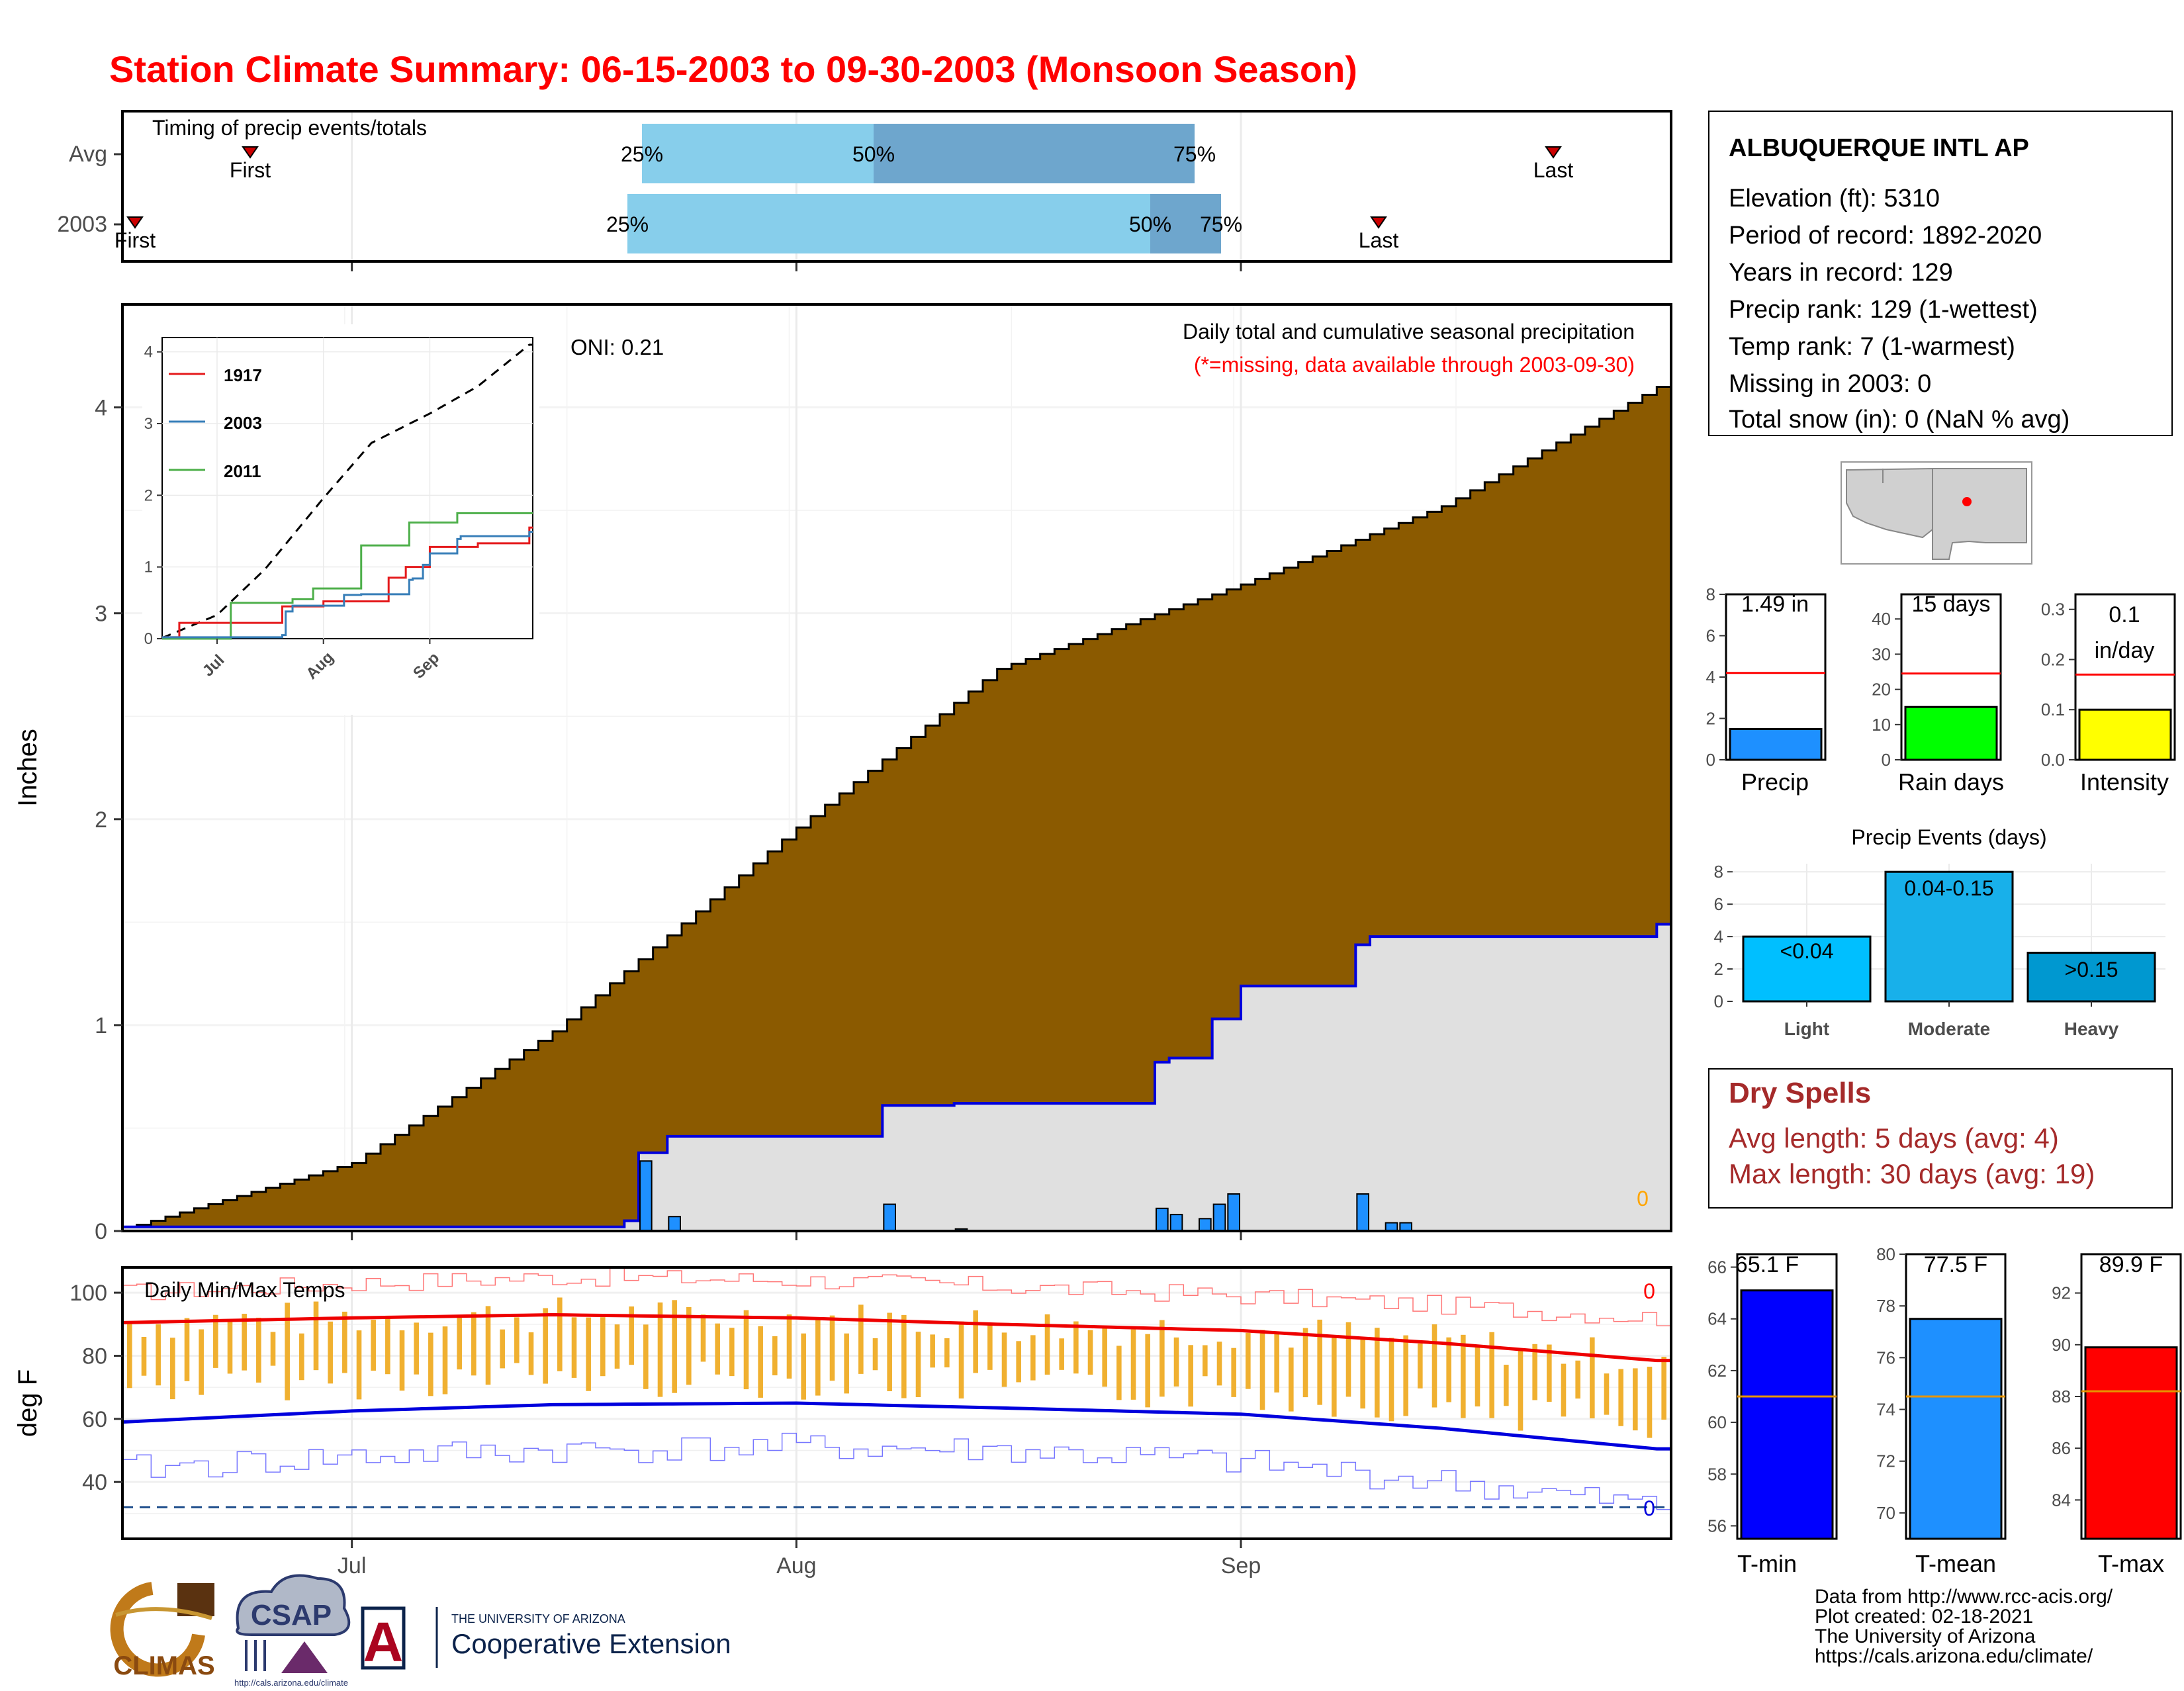 Image resolution: width=2184 pixels, height=1691 pixels. What do you see at coordinates (1772, 1396) in the screenshot?
I see `tmin-plot: 56 58 60 62 64 66` at bounding box center [1772, 1396].